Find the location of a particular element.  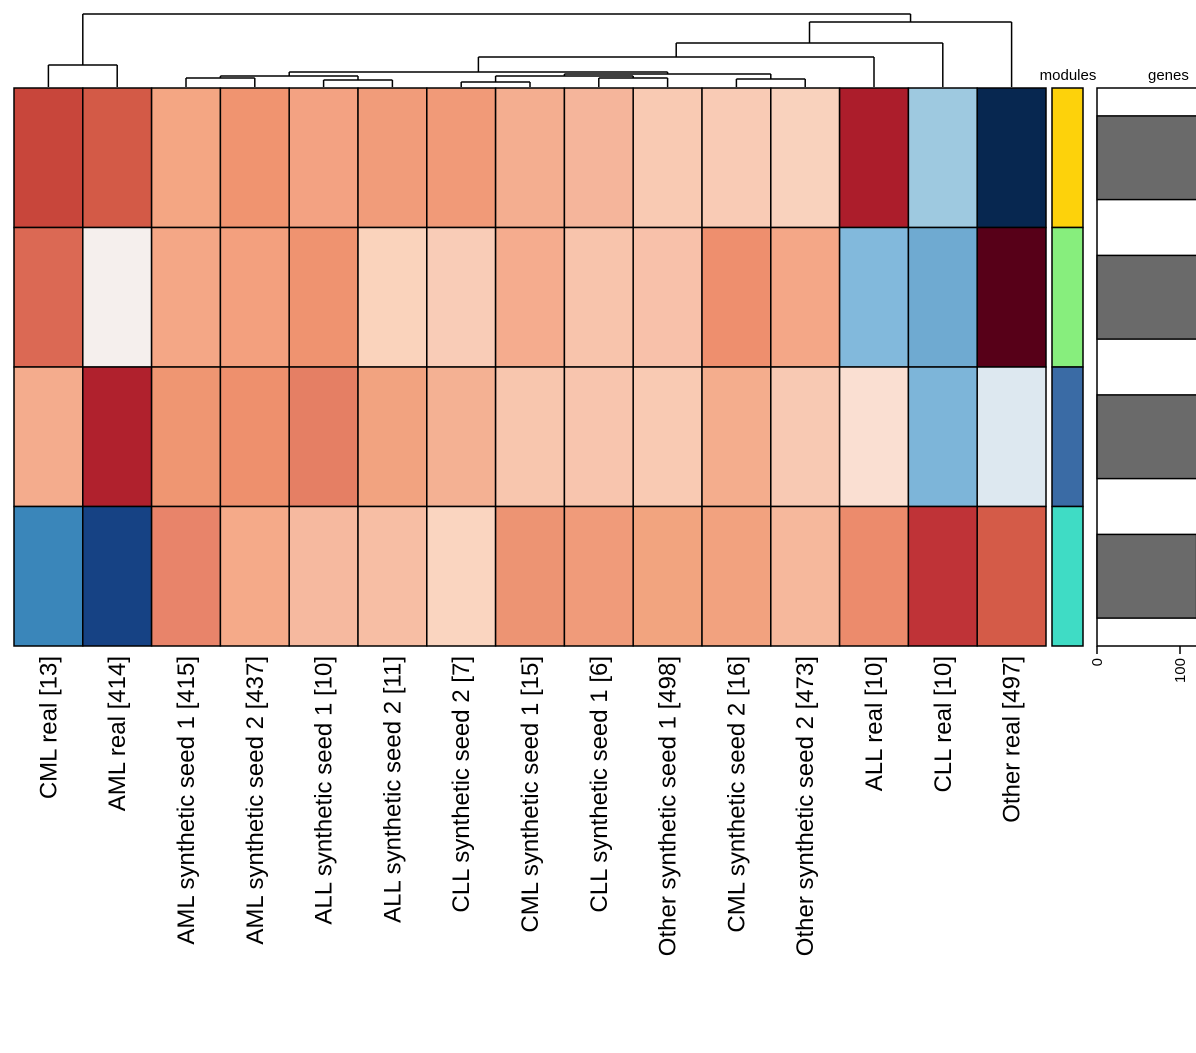

module-annotation: modules is located at coordinates (1068, 357).